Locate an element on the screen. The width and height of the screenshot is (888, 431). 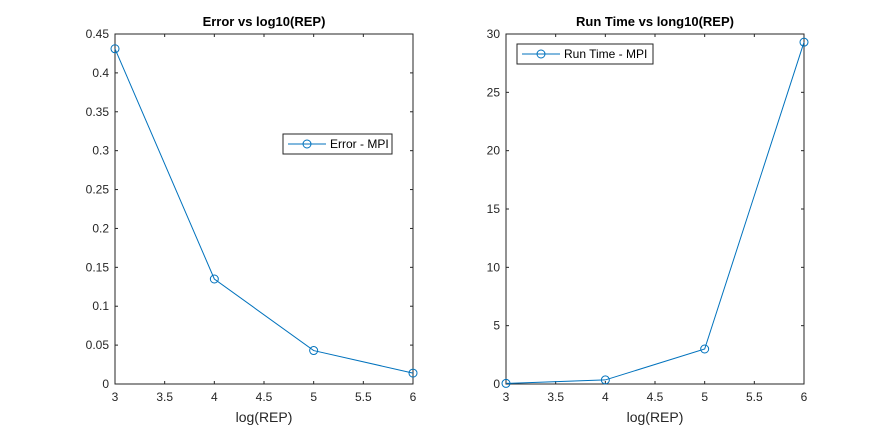
runtime-plot-legend-box is located at coordinates (585, 54).